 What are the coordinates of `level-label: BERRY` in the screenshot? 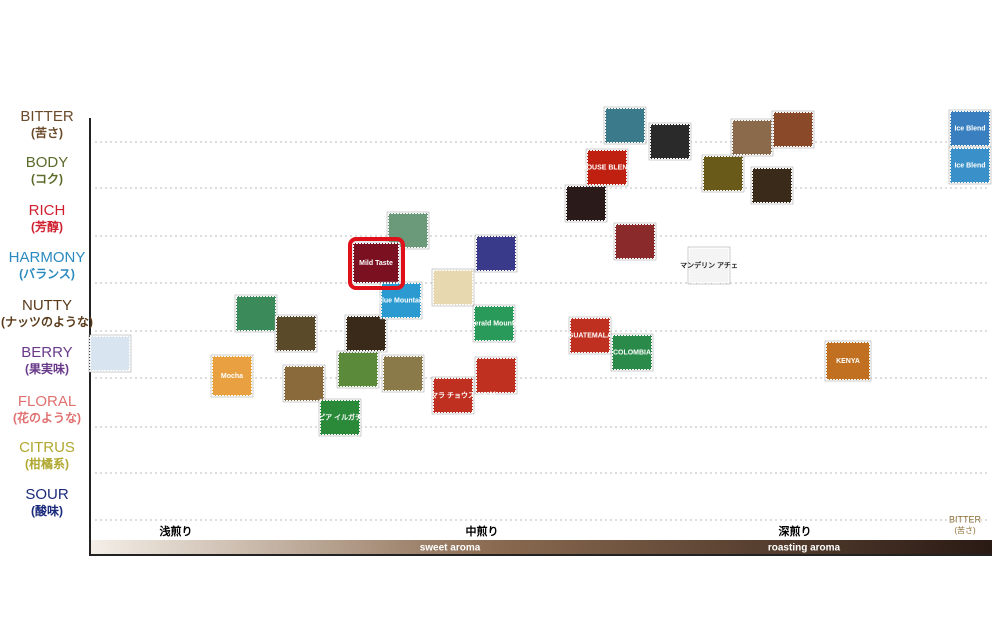 It's located at (46, 352).